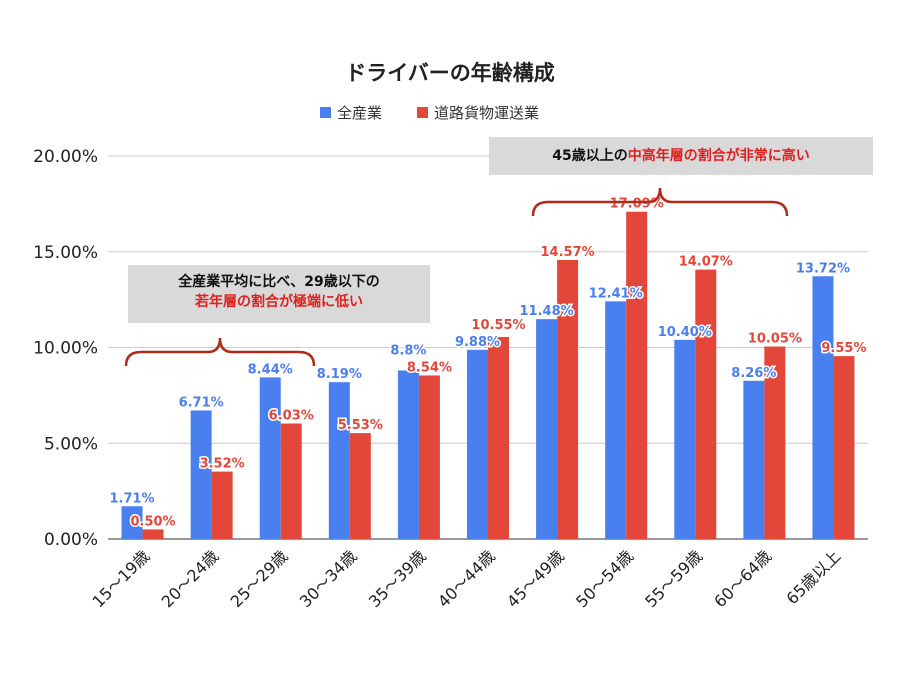 The image size is (900, 675). Describe the element at coordinates (408, 350) in the screenshot. I see `data-label: 8.8%` at that location.